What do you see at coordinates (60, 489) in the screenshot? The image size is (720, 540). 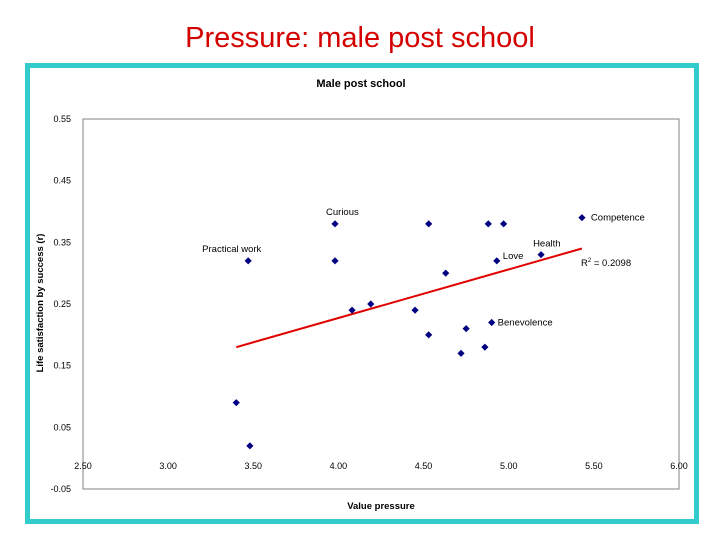 I see `y-tick-label: -0.05` at bounding box center [60, 489].